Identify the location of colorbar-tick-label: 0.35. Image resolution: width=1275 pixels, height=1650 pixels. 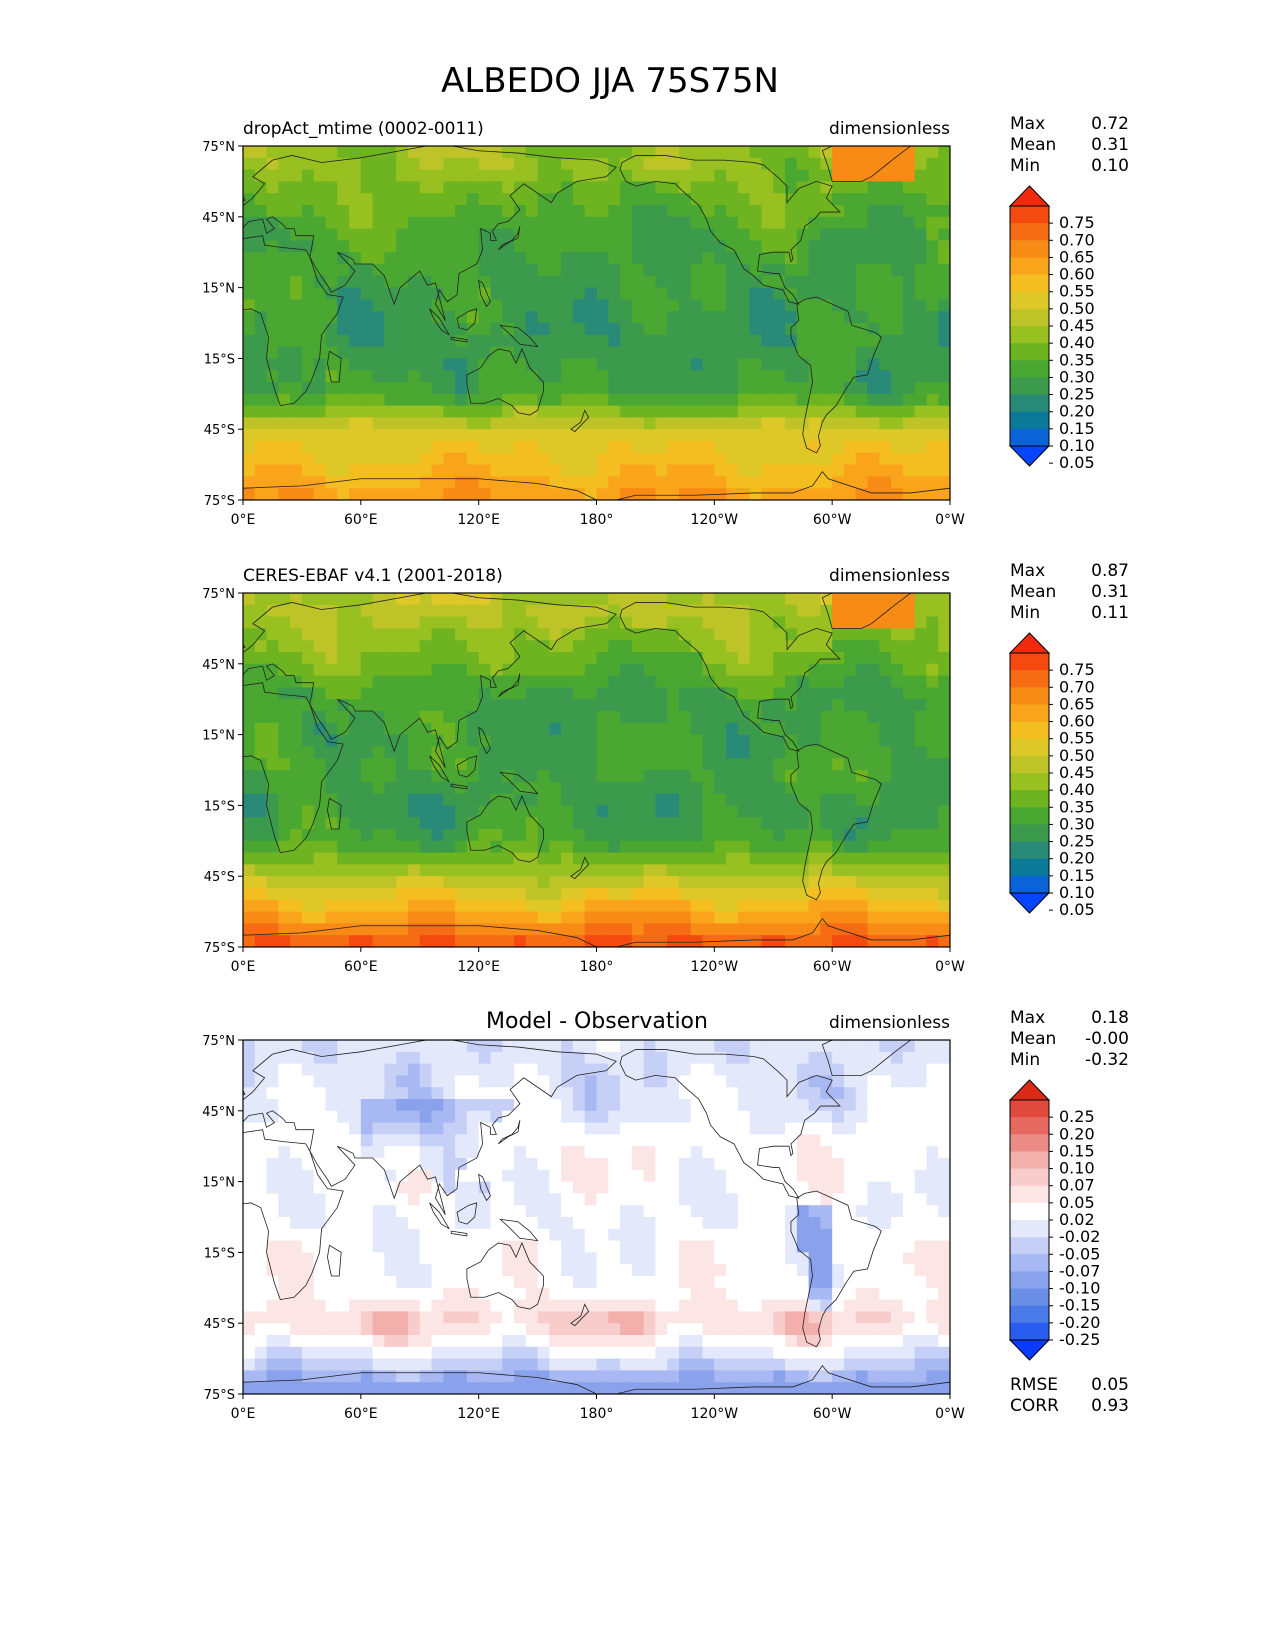
(1077, 359).